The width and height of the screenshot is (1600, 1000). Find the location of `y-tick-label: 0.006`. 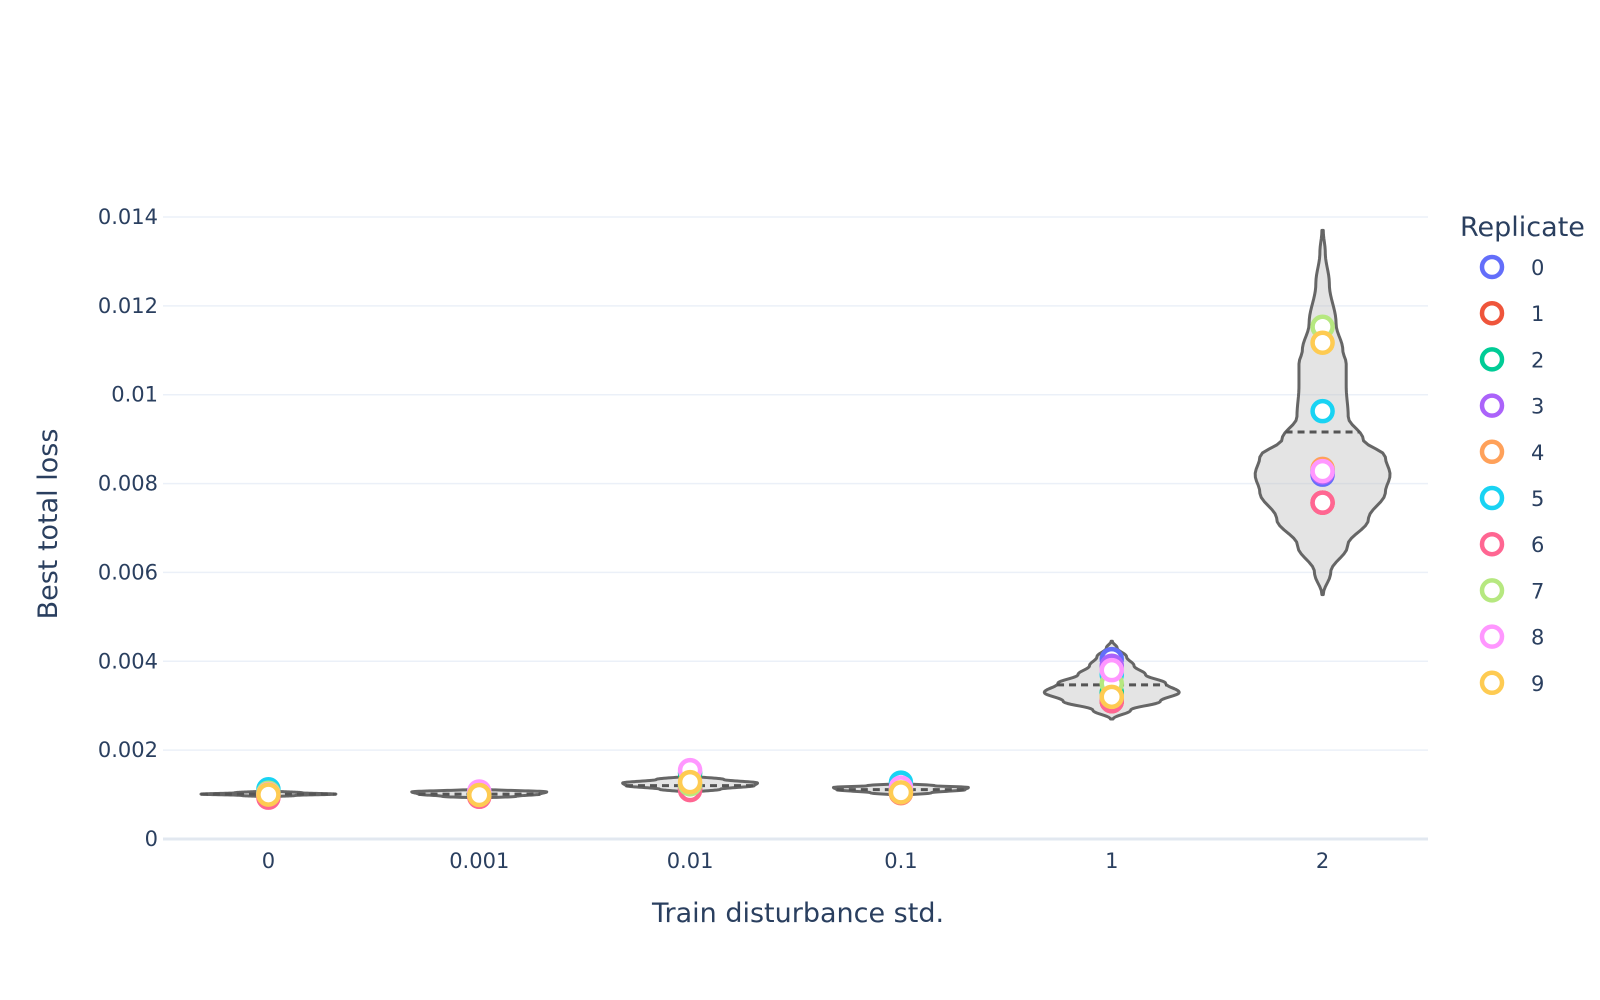

y-tick-label: 0.006 is located at coordinates (128, 572).